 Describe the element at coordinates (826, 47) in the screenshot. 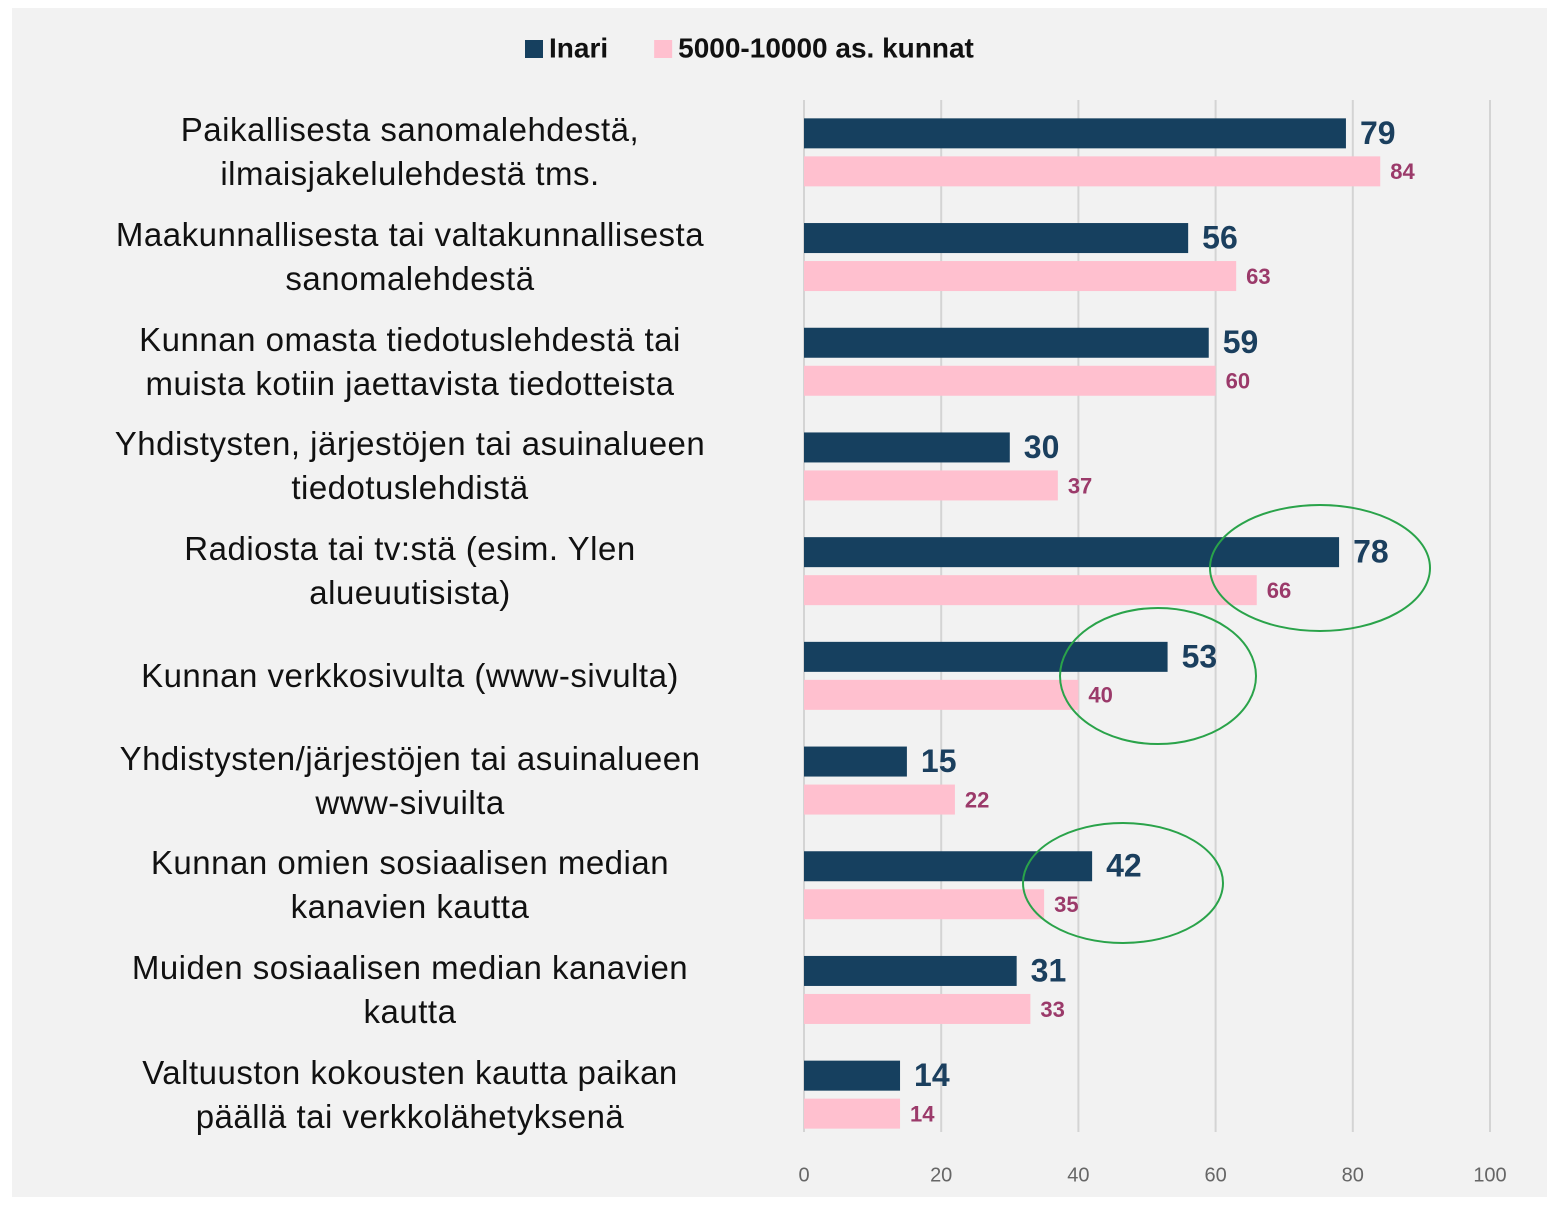

I see `legend-label: 5000-10000 as. kunnat` at that location.